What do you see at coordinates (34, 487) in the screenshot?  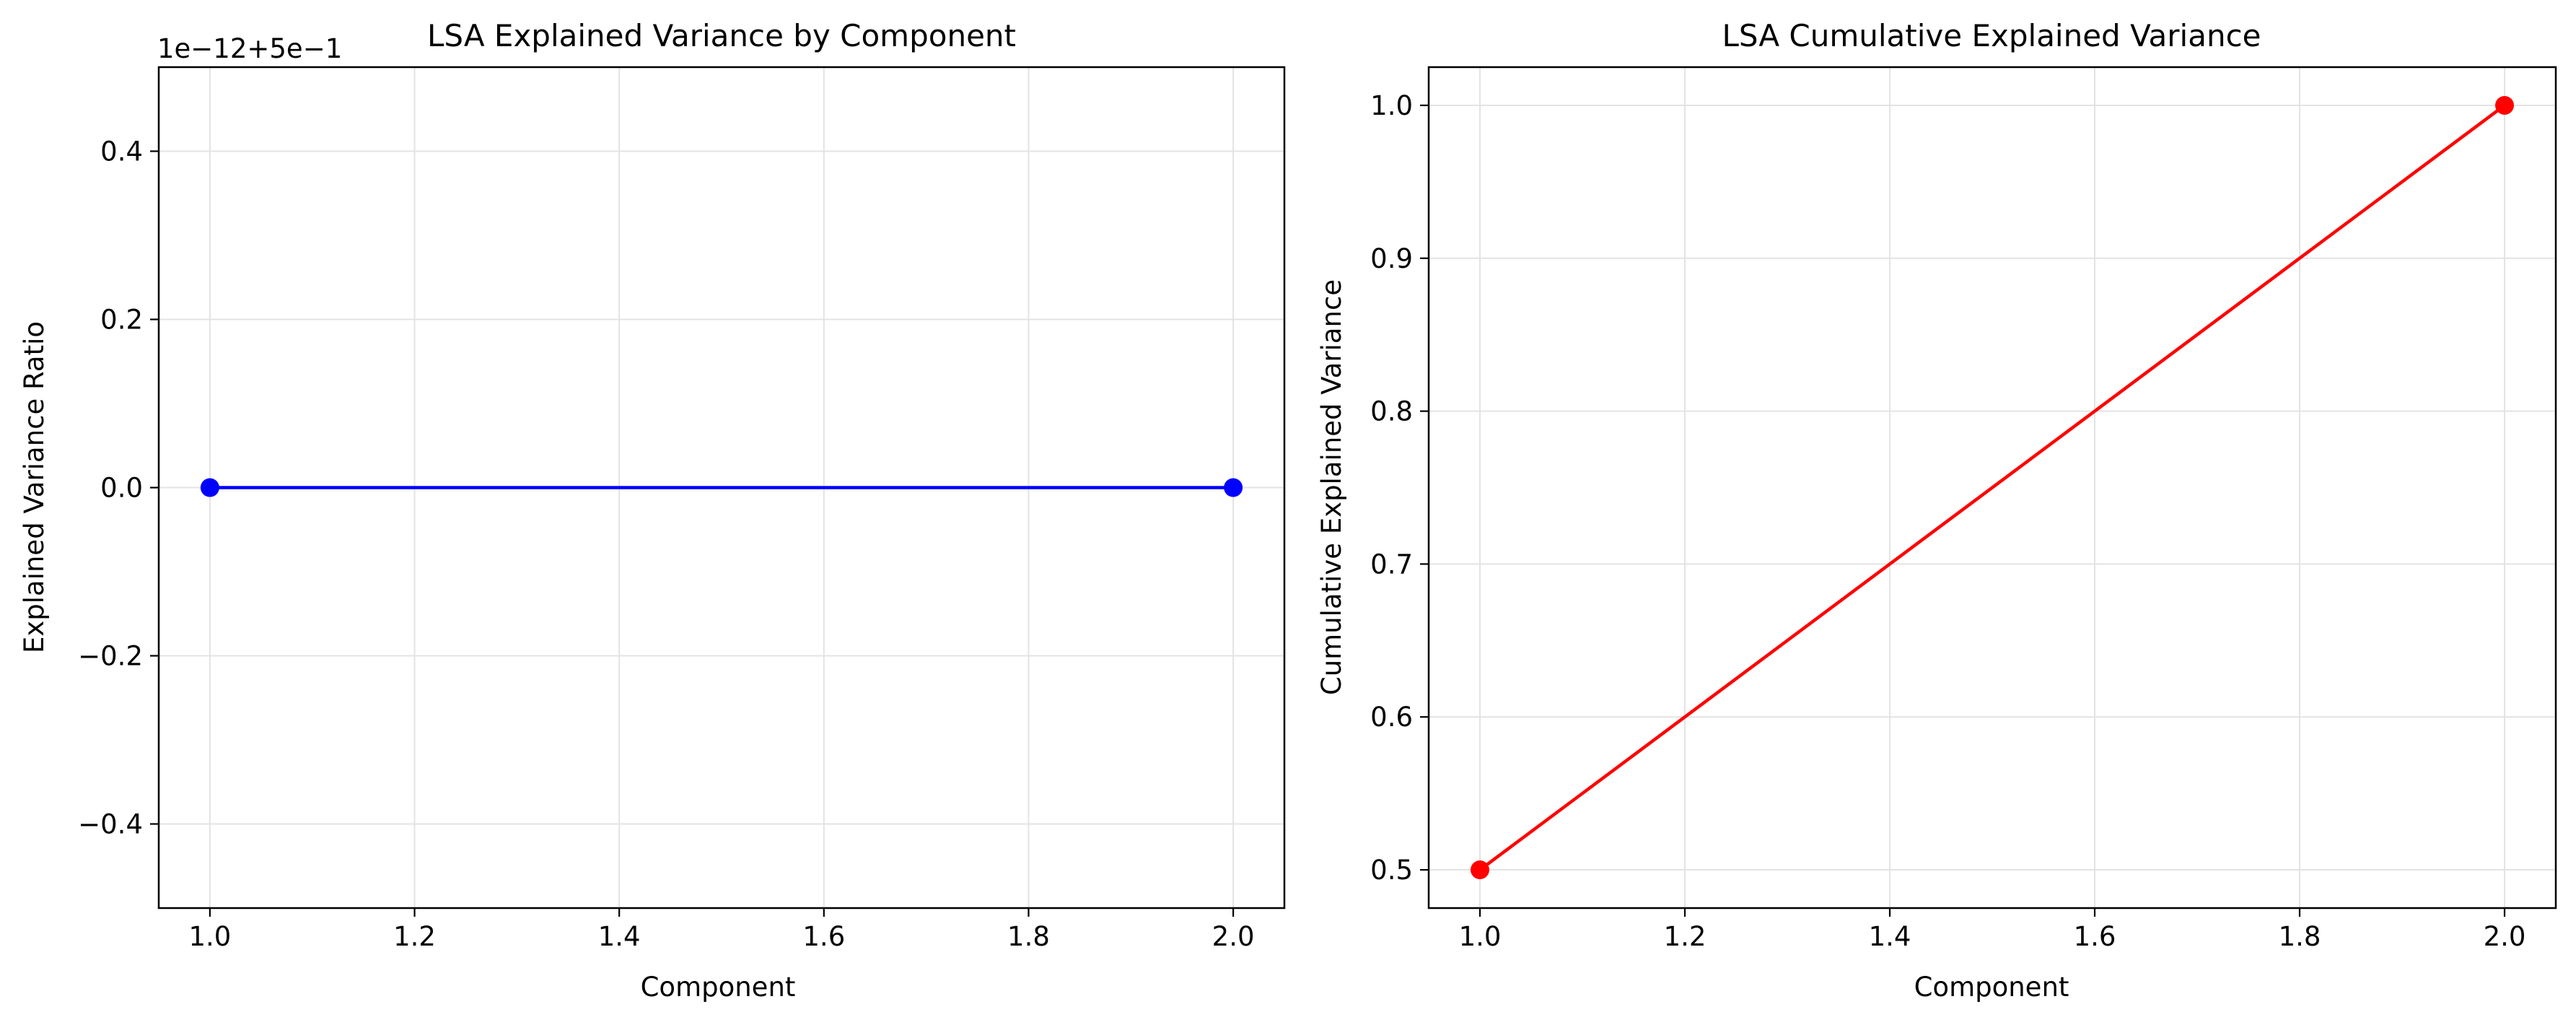 I see `y-axis-label: Explained Variance Ratio` at bounding box center [34, 487].